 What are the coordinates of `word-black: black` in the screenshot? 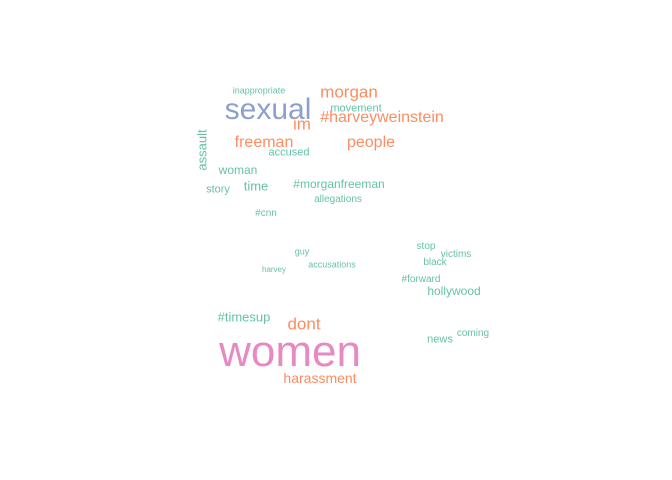 It's located at (435, 262).